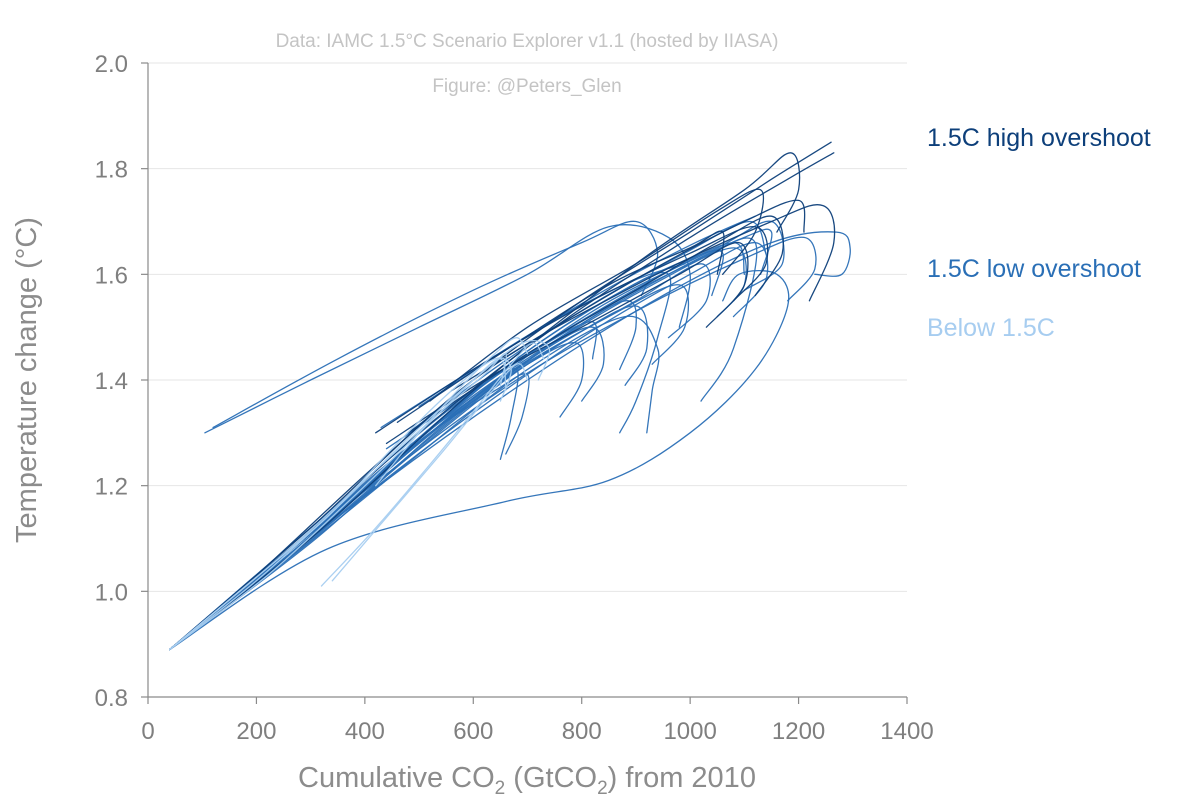  What do you see at coordinates (27, 380) in the screenshot?
I see `y-axis-title: Temperature change (°C)` at bounding box center [27, 380].